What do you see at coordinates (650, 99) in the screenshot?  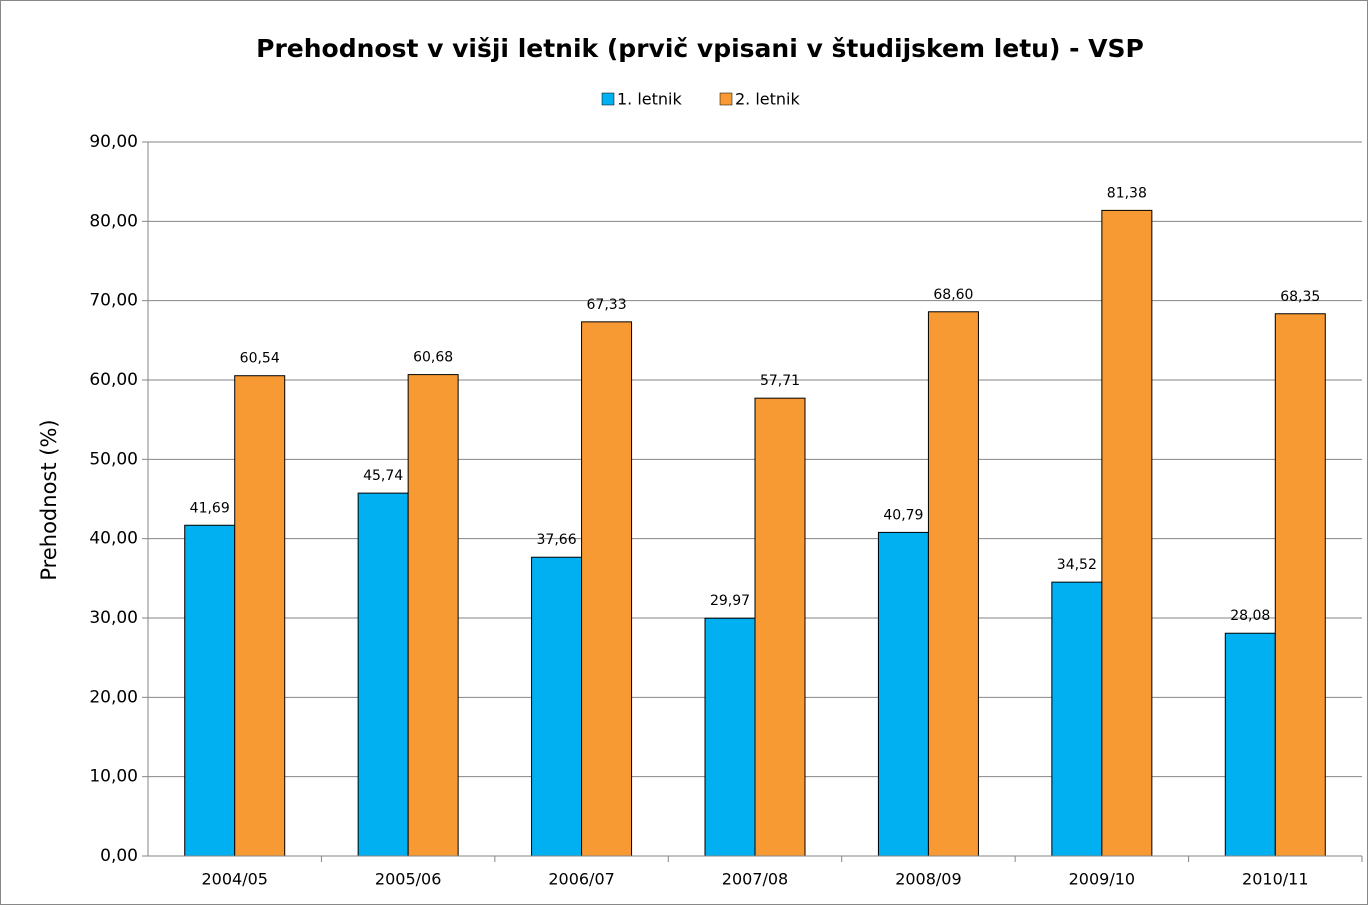 I see `legend-label: 1. letnik` at bounding box center [650, 99].